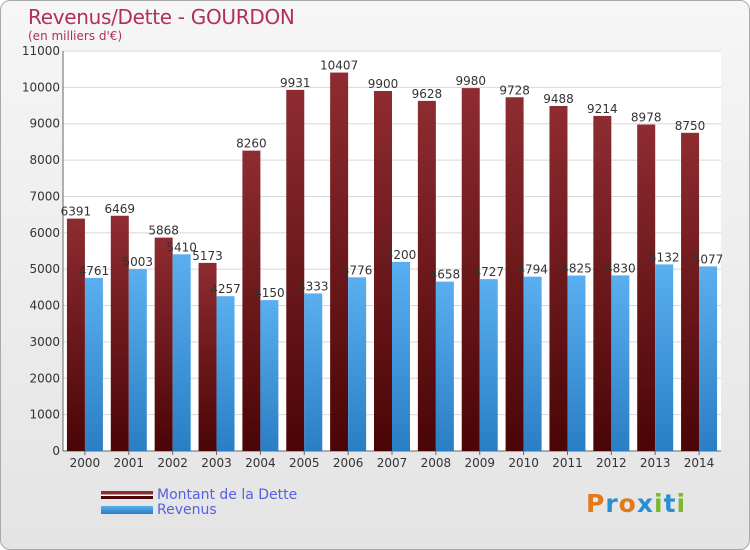 The image size is (750, 550). I want to click on data-label-revenus: 4776, so click(357, 270).